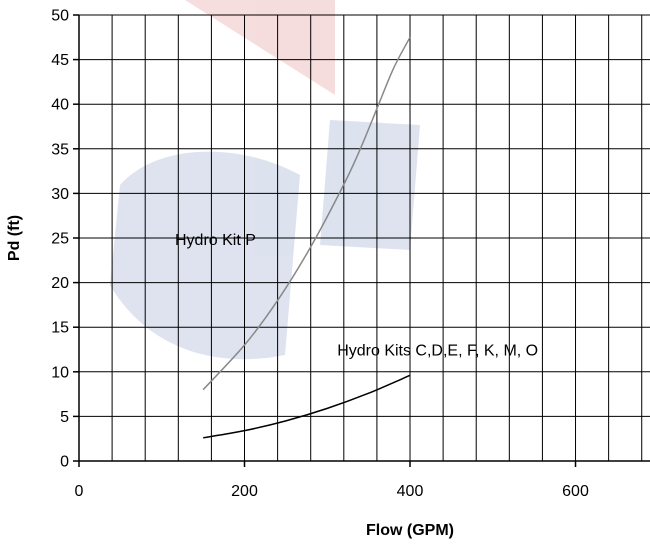 This screenshot has width=650, height=547. I want to click on x-axis-title: Flow (GPM), so click(410, 530).